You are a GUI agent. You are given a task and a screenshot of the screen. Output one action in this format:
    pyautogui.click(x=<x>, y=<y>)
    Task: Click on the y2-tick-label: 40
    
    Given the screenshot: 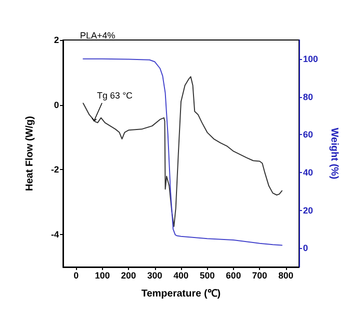 What is the action you would take?
    pyautogui.click(x=308, y=172)
    